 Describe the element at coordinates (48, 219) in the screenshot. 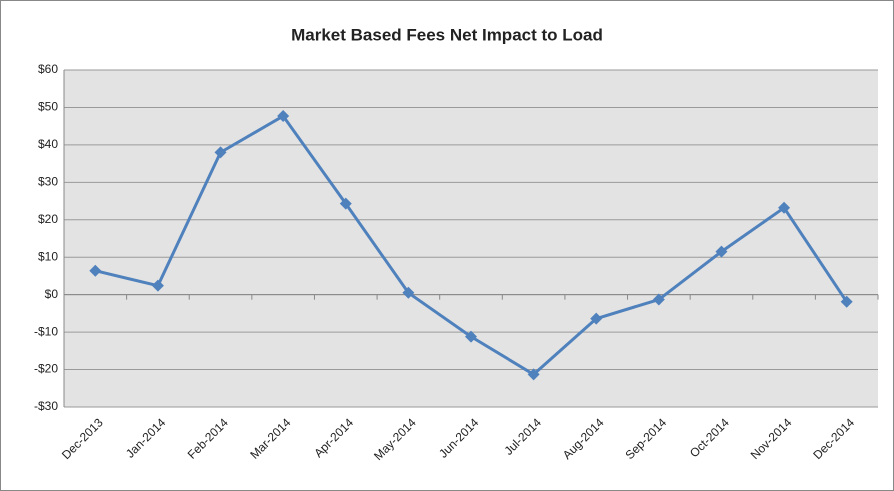

I see `y-tick-label: $20` at that location.